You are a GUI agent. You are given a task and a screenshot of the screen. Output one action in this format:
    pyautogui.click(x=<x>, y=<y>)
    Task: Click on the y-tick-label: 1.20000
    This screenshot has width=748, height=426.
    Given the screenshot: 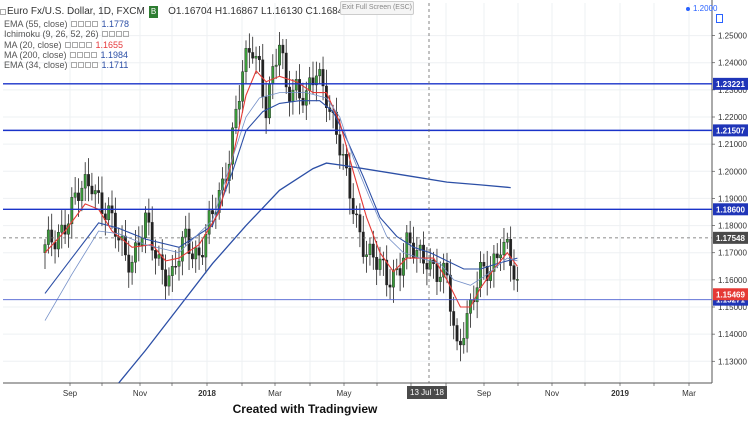 What is the action you would take?
    pyautogui.click(x=732, y=171)
    